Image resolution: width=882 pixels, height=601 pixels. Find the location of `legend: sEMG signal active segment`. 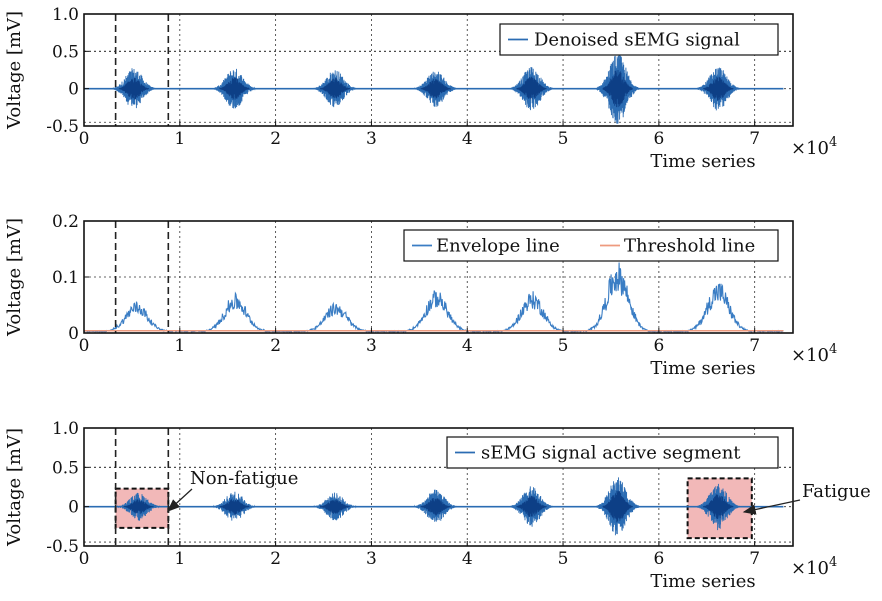

legend: sEMG signal active segment is located at coordinates (612, 452).